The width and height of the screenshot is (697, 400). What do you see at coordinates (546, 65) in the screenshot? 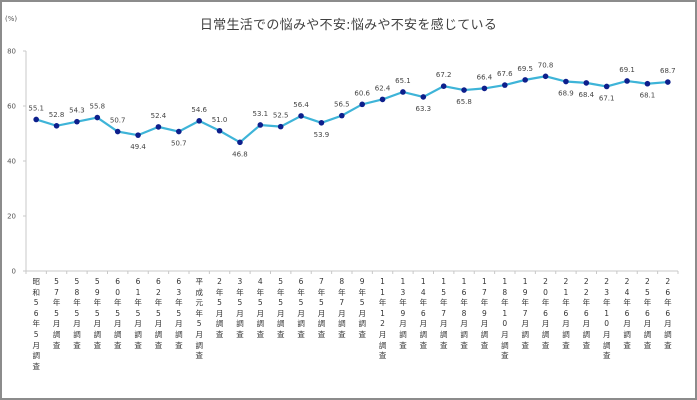
I see `data-label: 70.8` at bounding box center [546, 65].